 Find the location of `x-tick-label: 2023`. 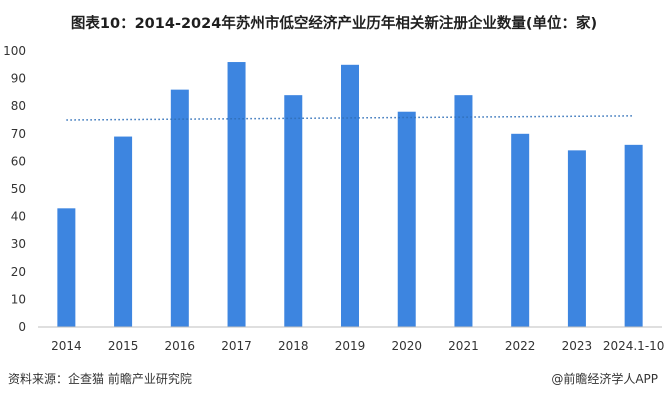

x-tick-label: 2023 is located at coordinates (577, 346).